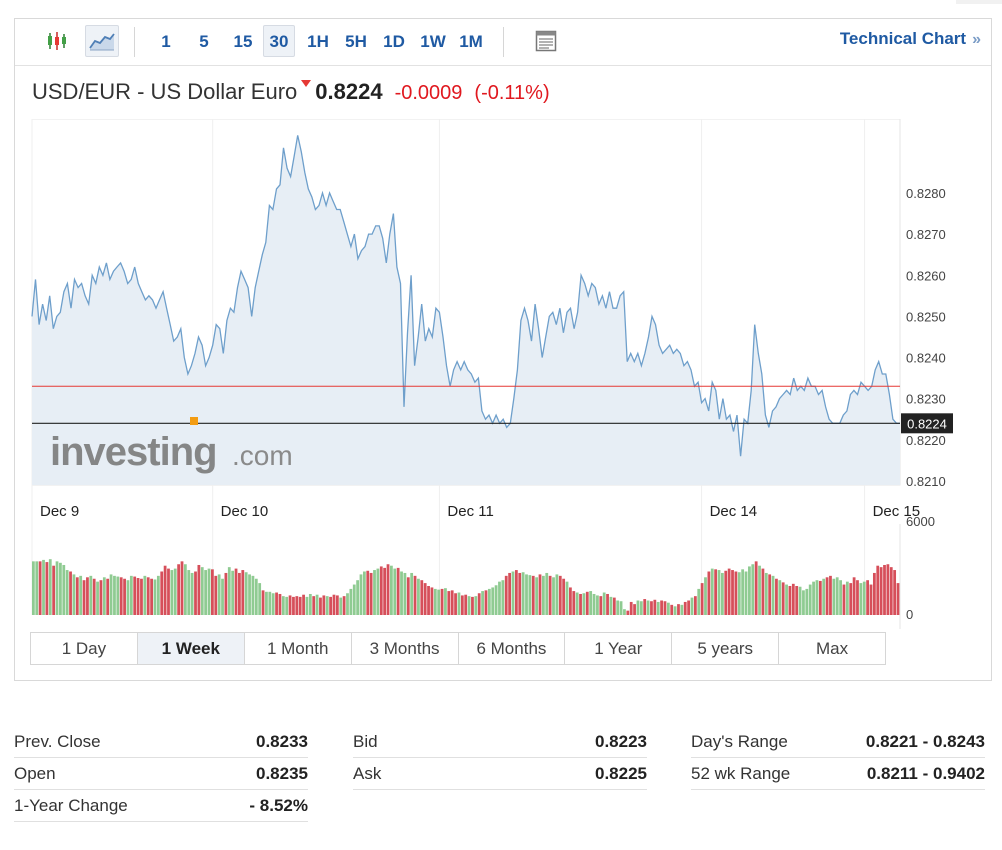 The height and width of the screenshot is (850, 1002). What do you see at coordinates (976, 39) in the screenshot?
I see `double-chevron-right-icon: »` at bounding box center [976, 39].